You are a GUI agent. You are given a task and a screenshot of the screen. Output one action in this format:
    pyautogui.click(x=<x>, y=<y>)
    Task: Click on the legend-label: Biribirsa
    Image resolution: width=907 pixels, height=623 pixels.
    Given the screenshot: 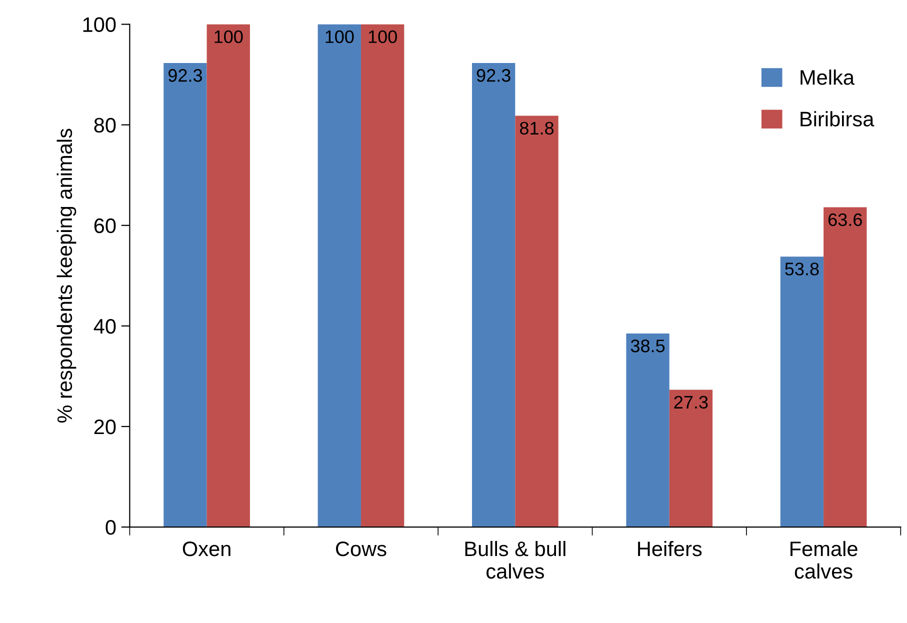 What is the action you would take?
    pyautogui.click(x=837, y=118)
    